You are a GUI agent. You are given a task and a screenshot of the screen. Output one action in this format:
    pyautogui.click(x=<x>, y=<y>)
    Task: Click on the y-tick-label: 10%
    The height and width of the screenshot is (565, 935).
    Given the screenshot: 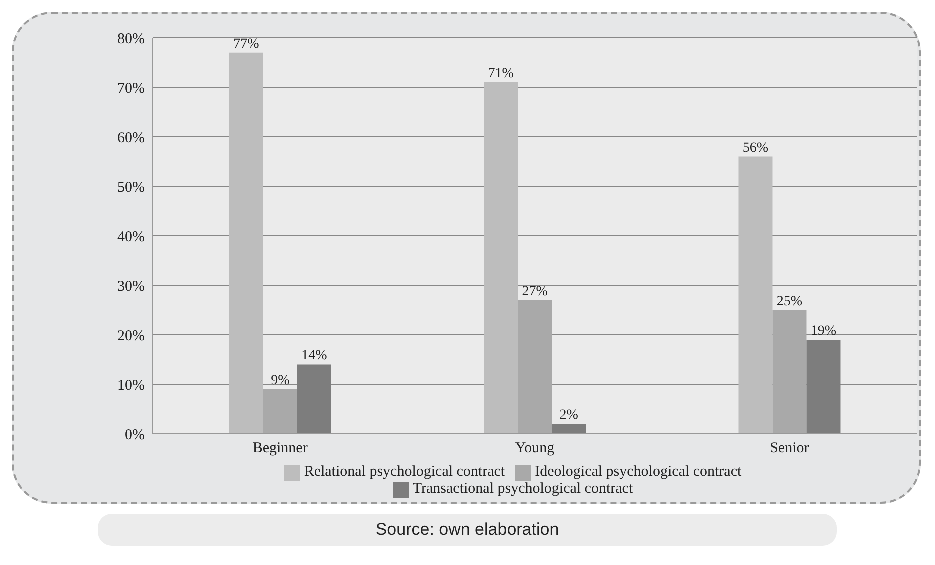 What is the action you would take?
    pyautogui.click(x=131, y=386)
    